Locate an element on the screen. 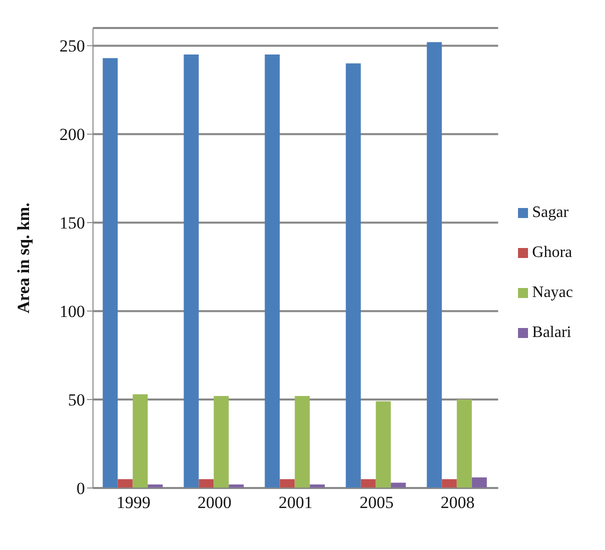 The width and height of the screenshot is (605, 550). x-tick-label: 2005 is located at coordinates (377, 502).